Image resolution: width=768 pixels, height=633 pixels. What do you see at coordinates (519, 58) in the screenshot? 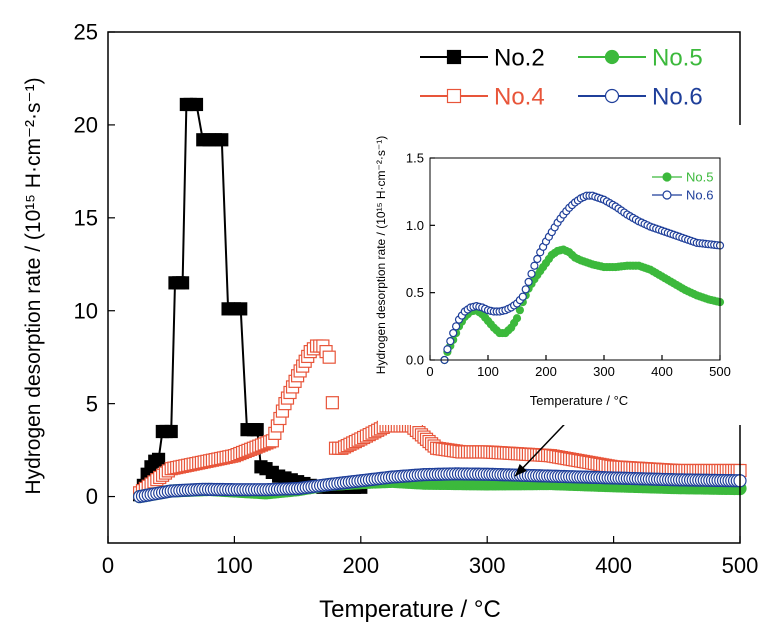
I see `legend-label: No.2` at bounding box center [519, 58].